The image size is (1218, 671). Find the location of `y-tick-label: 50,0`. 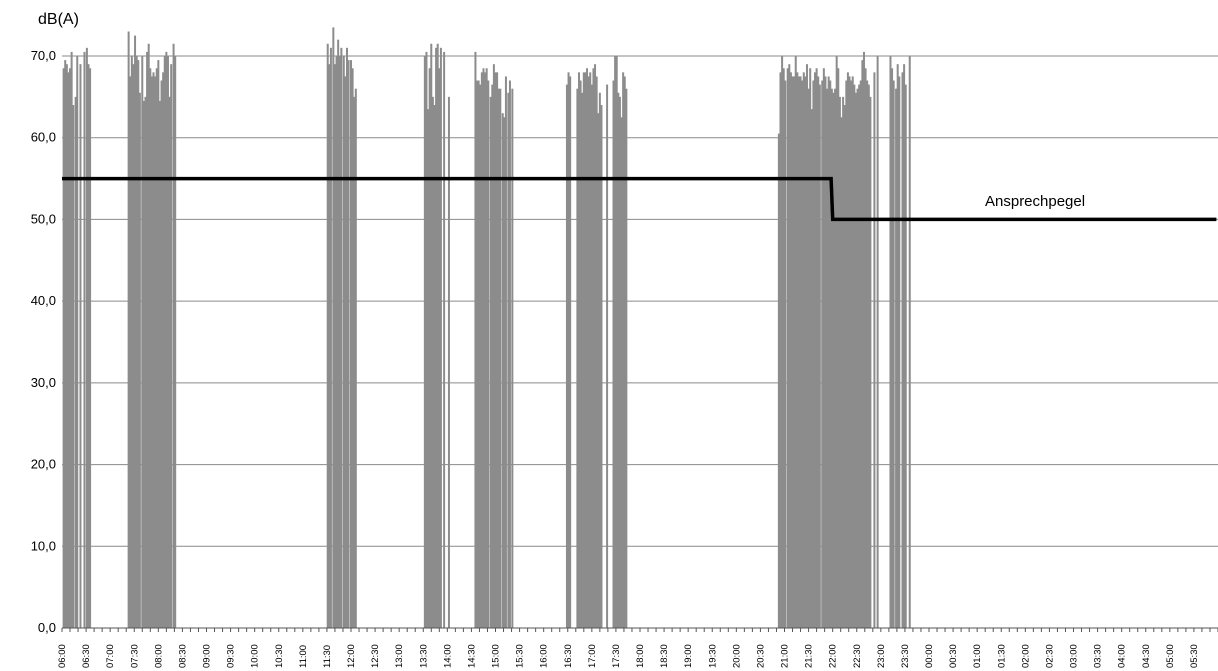

y-tick-label: 50,0 is located at coordinates (43, 218).